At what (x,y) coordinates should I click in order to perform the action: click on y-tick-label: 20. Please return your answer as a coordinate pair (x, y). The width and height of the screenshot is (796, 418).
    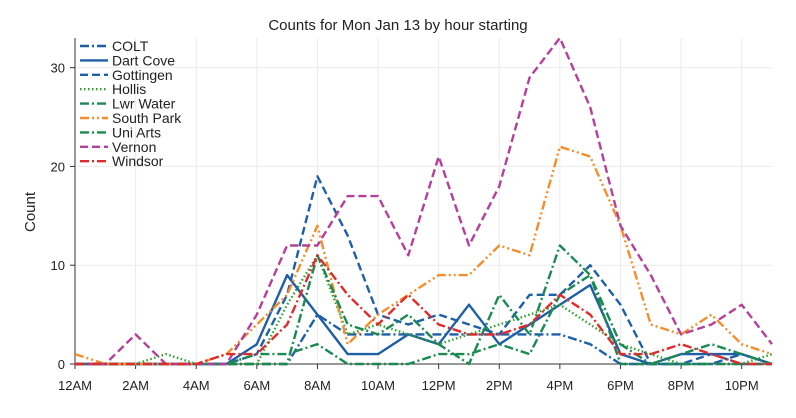
    Looking at the image, I should click on (58, 166).